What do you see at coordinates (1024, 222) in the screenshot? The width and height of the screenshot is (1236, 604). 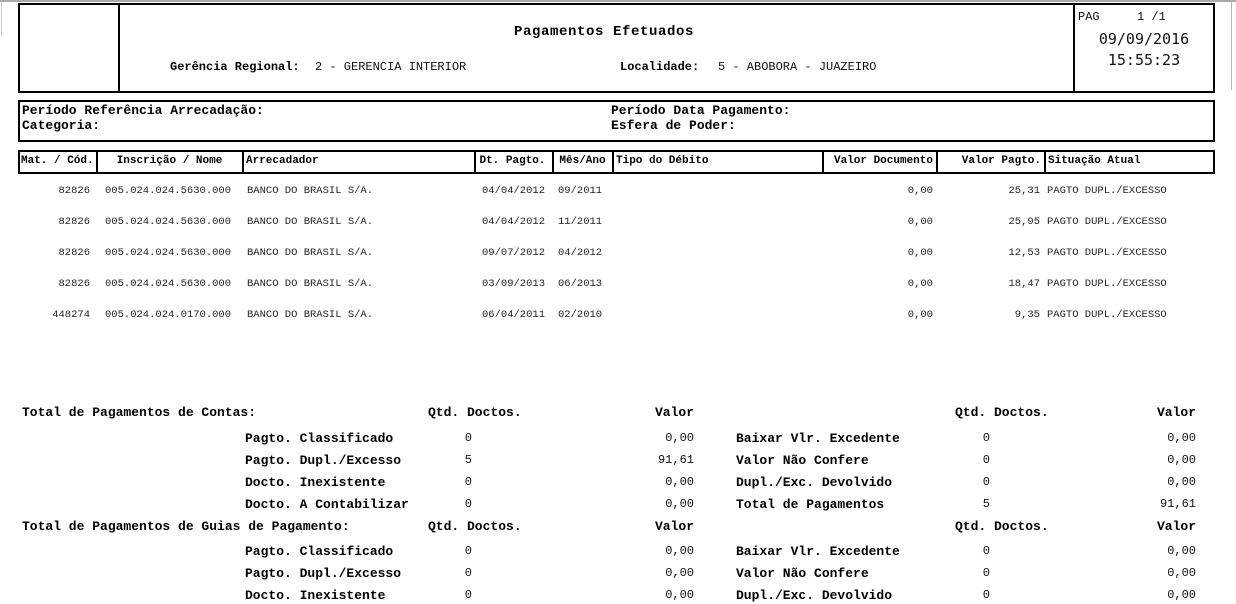 I see `cell-valor-pagto: 25,95` at bounding box center [1024, 222].